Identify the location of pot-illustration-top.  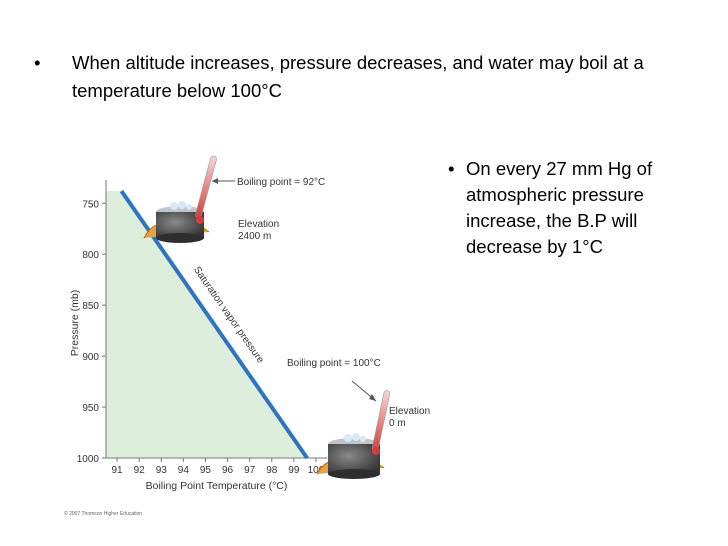
(189, 199).